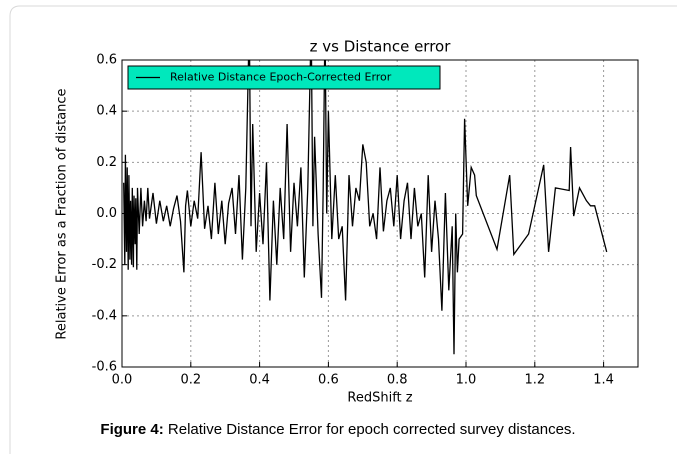  I want to click on caption-label: Figure 4:, so click(131, 429).